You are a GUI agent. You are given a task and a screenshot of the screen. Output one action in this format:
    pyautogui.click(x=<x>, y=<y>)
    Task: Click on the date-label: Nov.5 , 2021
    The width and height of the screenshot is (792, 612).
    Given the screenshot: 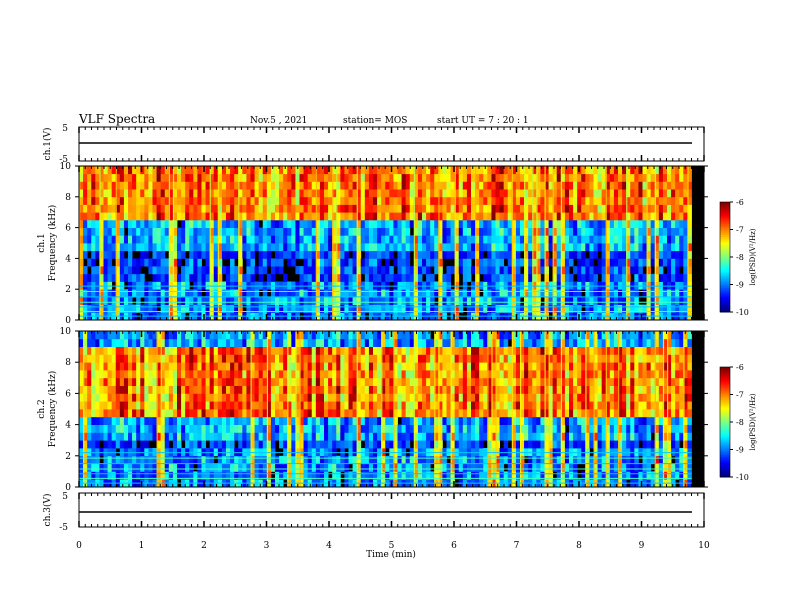 What is the action you would take?
    pyautogui.click(x=278, y=121)
    